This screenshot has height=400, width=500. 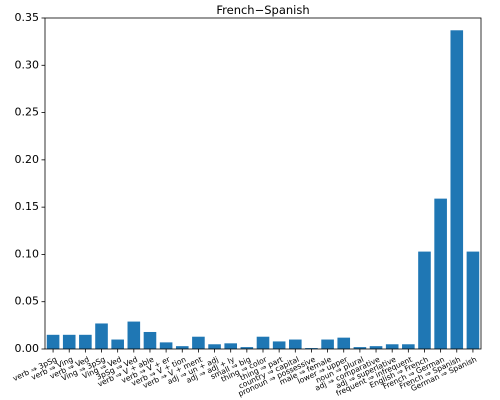 I want to click on y-tick-label: 0.30, so click(x=27, y=64).